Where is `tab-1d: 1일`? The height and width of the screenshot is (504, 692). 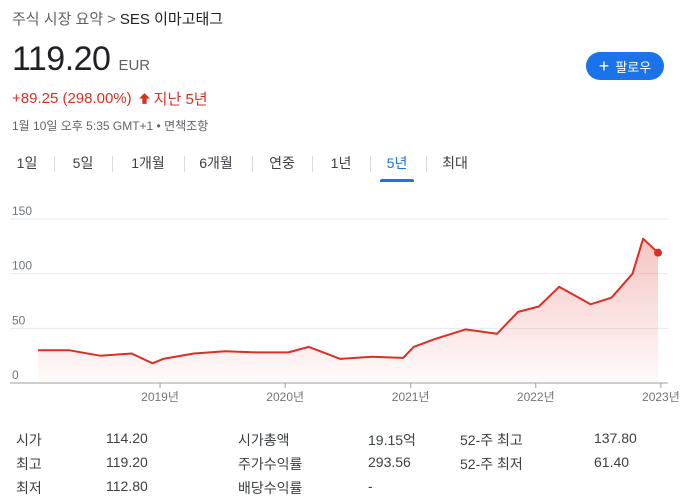 tab-1d: 1일 is located at coordinates (27, 163).